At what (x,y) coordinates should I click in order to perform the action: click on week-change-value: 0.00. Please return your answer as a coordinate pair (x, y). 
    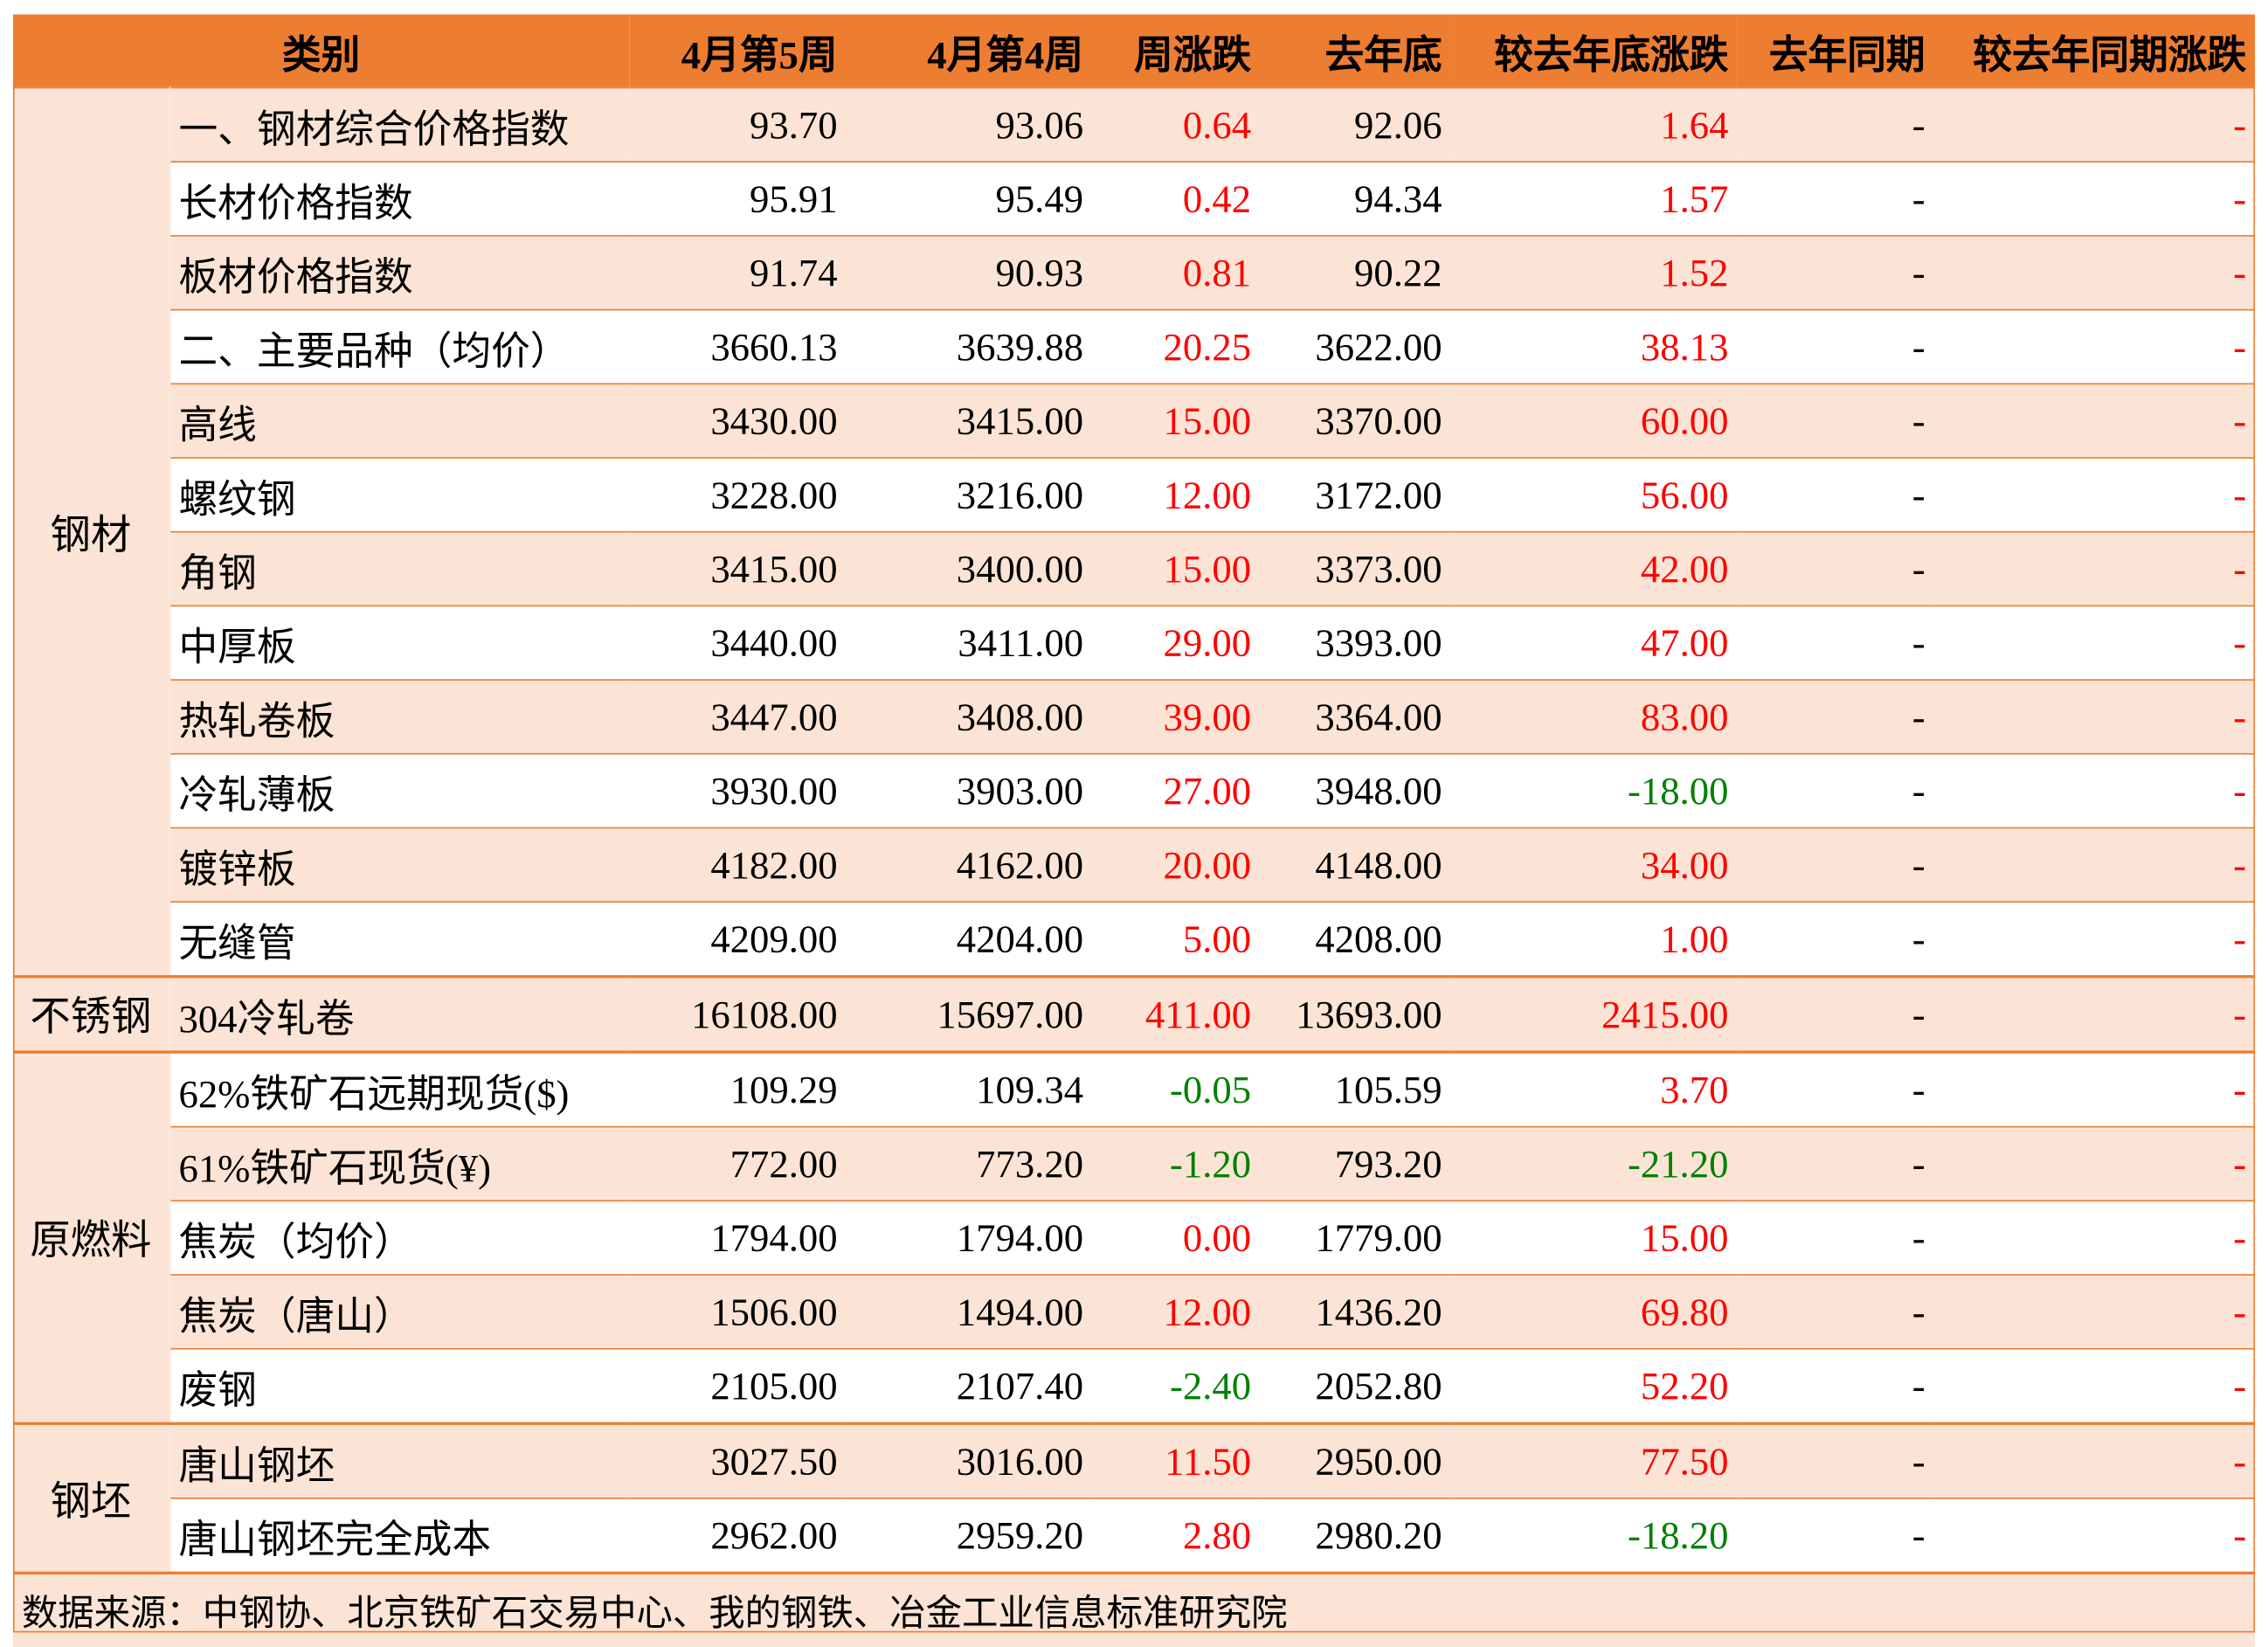
    Looking at the image, I should click on (1176, 1238).